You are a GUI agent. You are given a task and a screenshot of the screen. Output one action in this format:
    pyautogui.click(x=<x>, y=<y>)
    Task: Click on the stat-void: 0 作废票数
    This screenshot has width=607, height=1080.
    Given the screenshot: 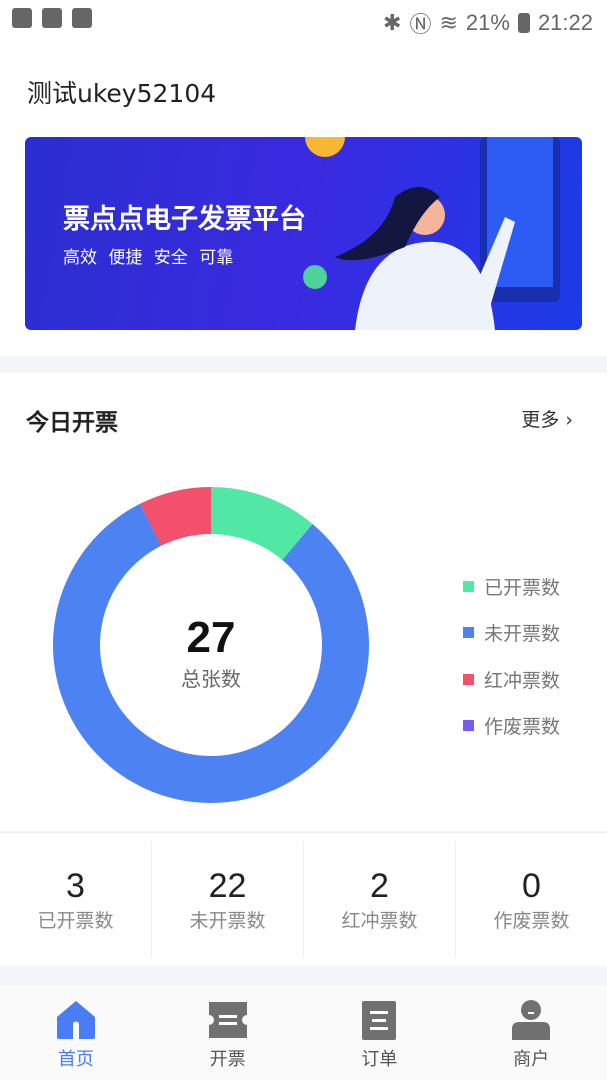 What is the action you would take?
    pyautogui.click(x=531, y=899)
    